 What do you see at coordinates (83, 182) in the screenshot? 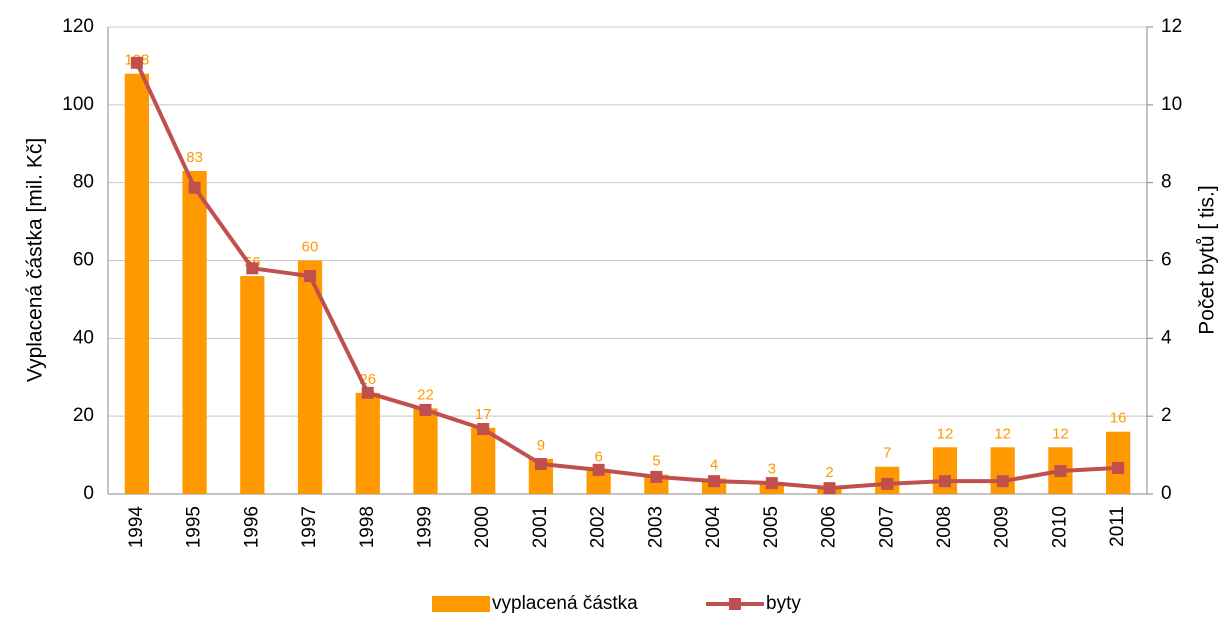
I see `y-tick-label: 80` at bounding box center [83, 182].